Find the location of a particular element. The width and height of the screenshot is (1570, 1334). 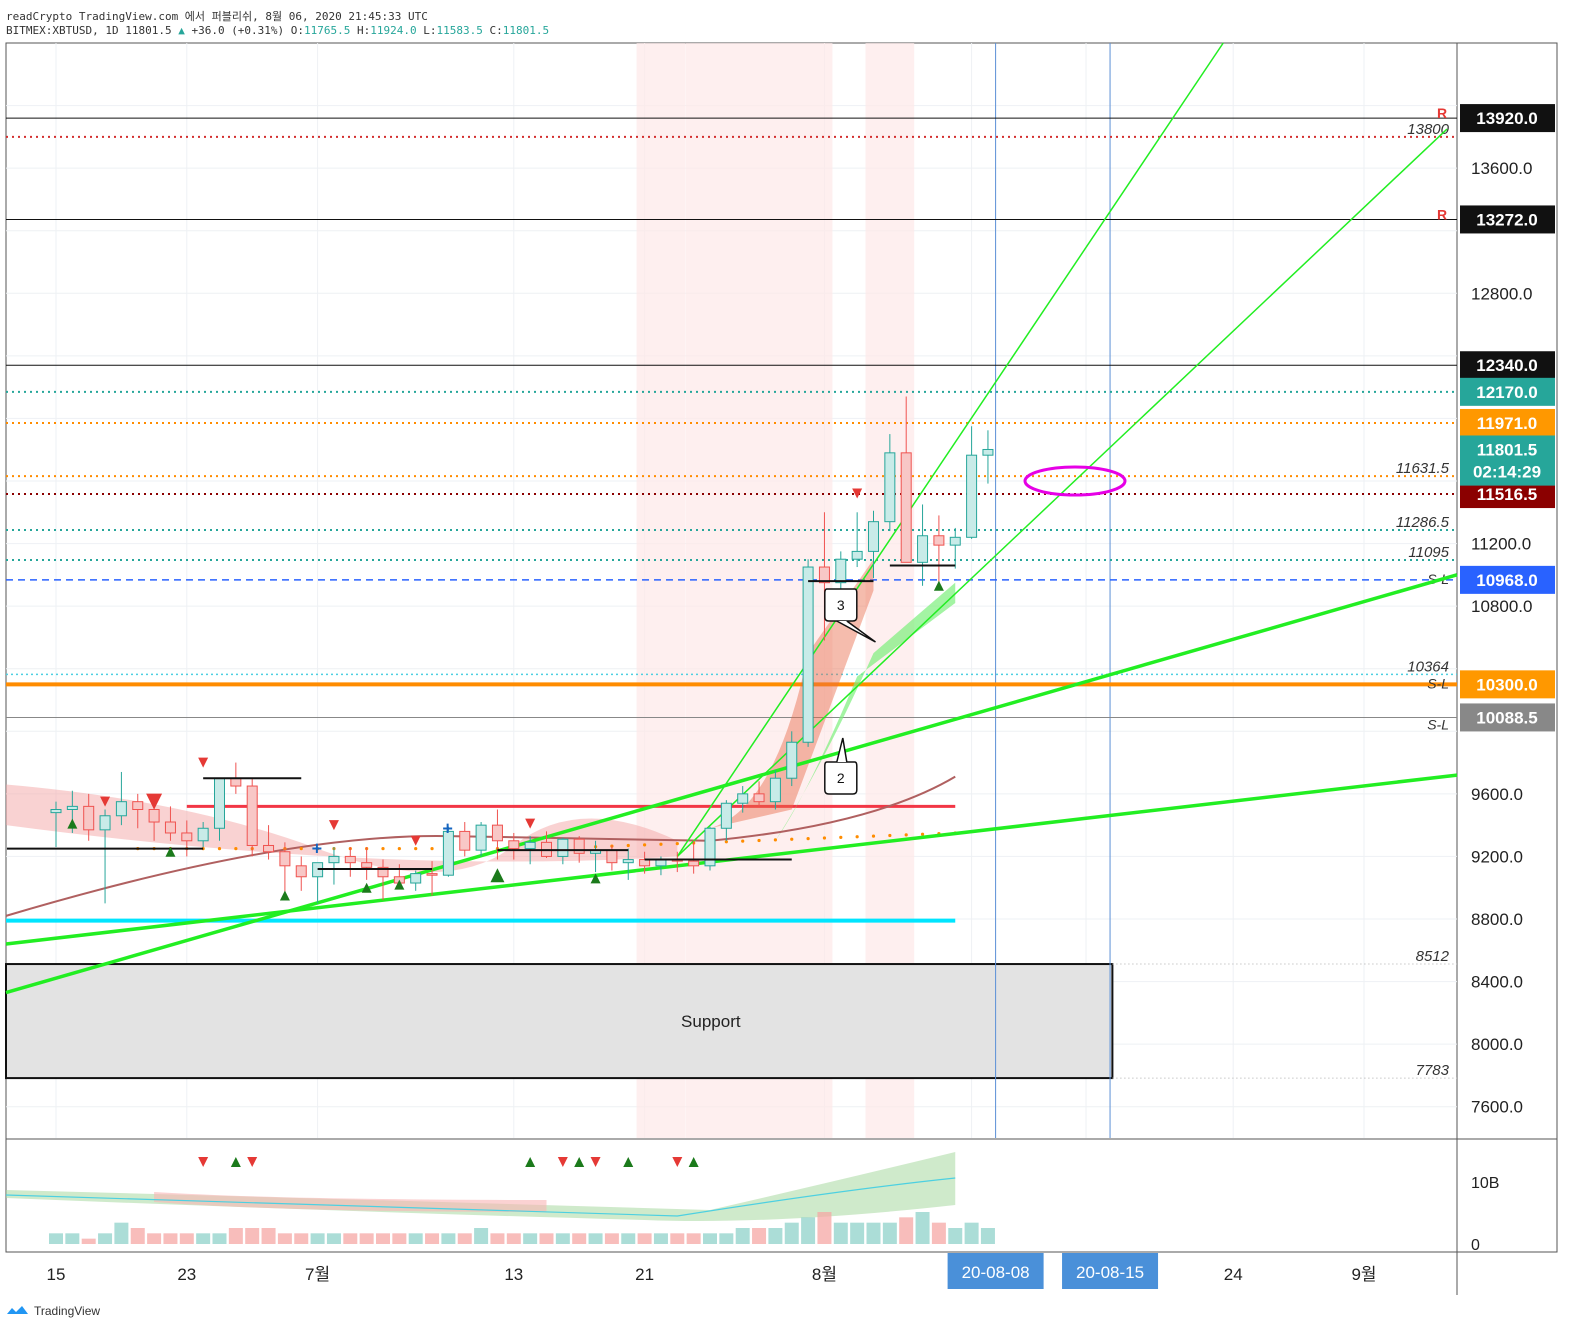

price-badge-text-10968.0: 10968.0 is located at coordinates (1506, 580).